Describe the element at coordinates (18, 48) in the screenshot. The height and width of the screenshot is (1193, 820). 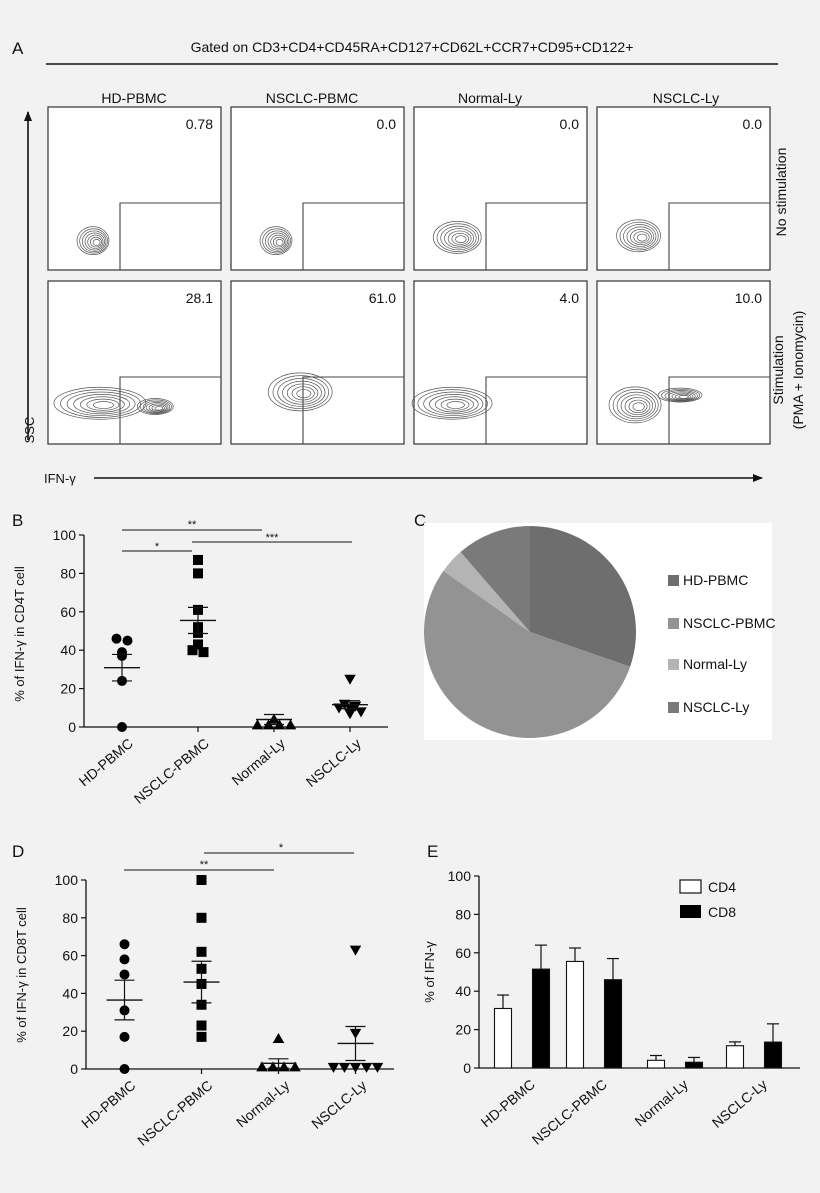
I see `panel-a-letter: A` at that location.